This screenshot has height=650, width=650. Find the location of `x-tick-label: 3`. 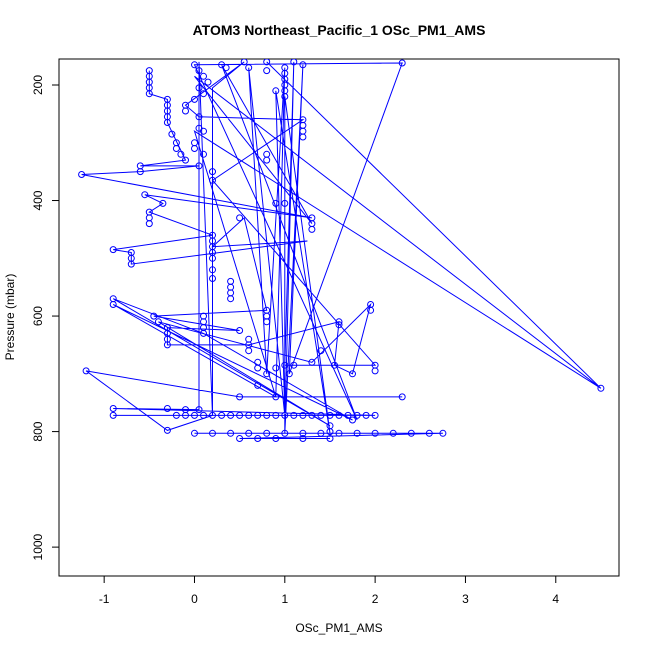

x-tick-label: 3 is located at coordinates (465, 599).